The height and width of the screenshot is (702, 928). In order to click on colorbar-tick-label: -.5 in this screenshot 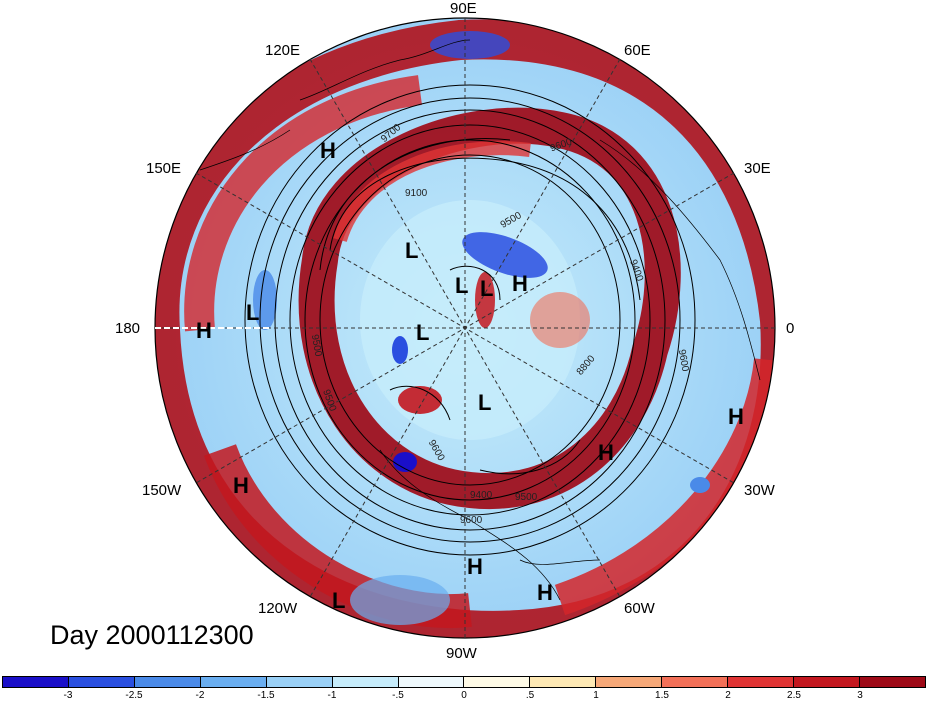, I will do `click(398, 695)`.